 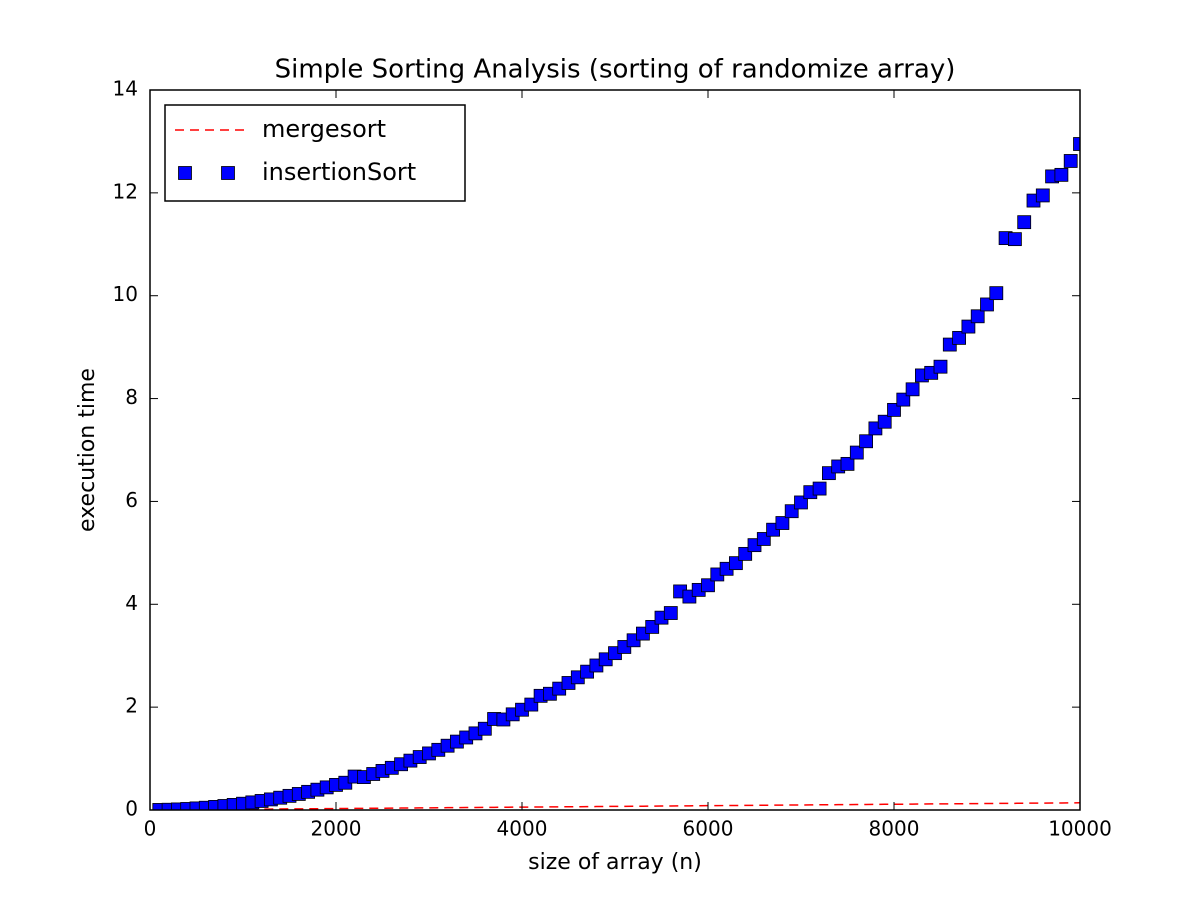 What do you see at coordinates (125, 294) in the screenshot?
I see `y-tick-label: 10` at bounding box center [125, 294].